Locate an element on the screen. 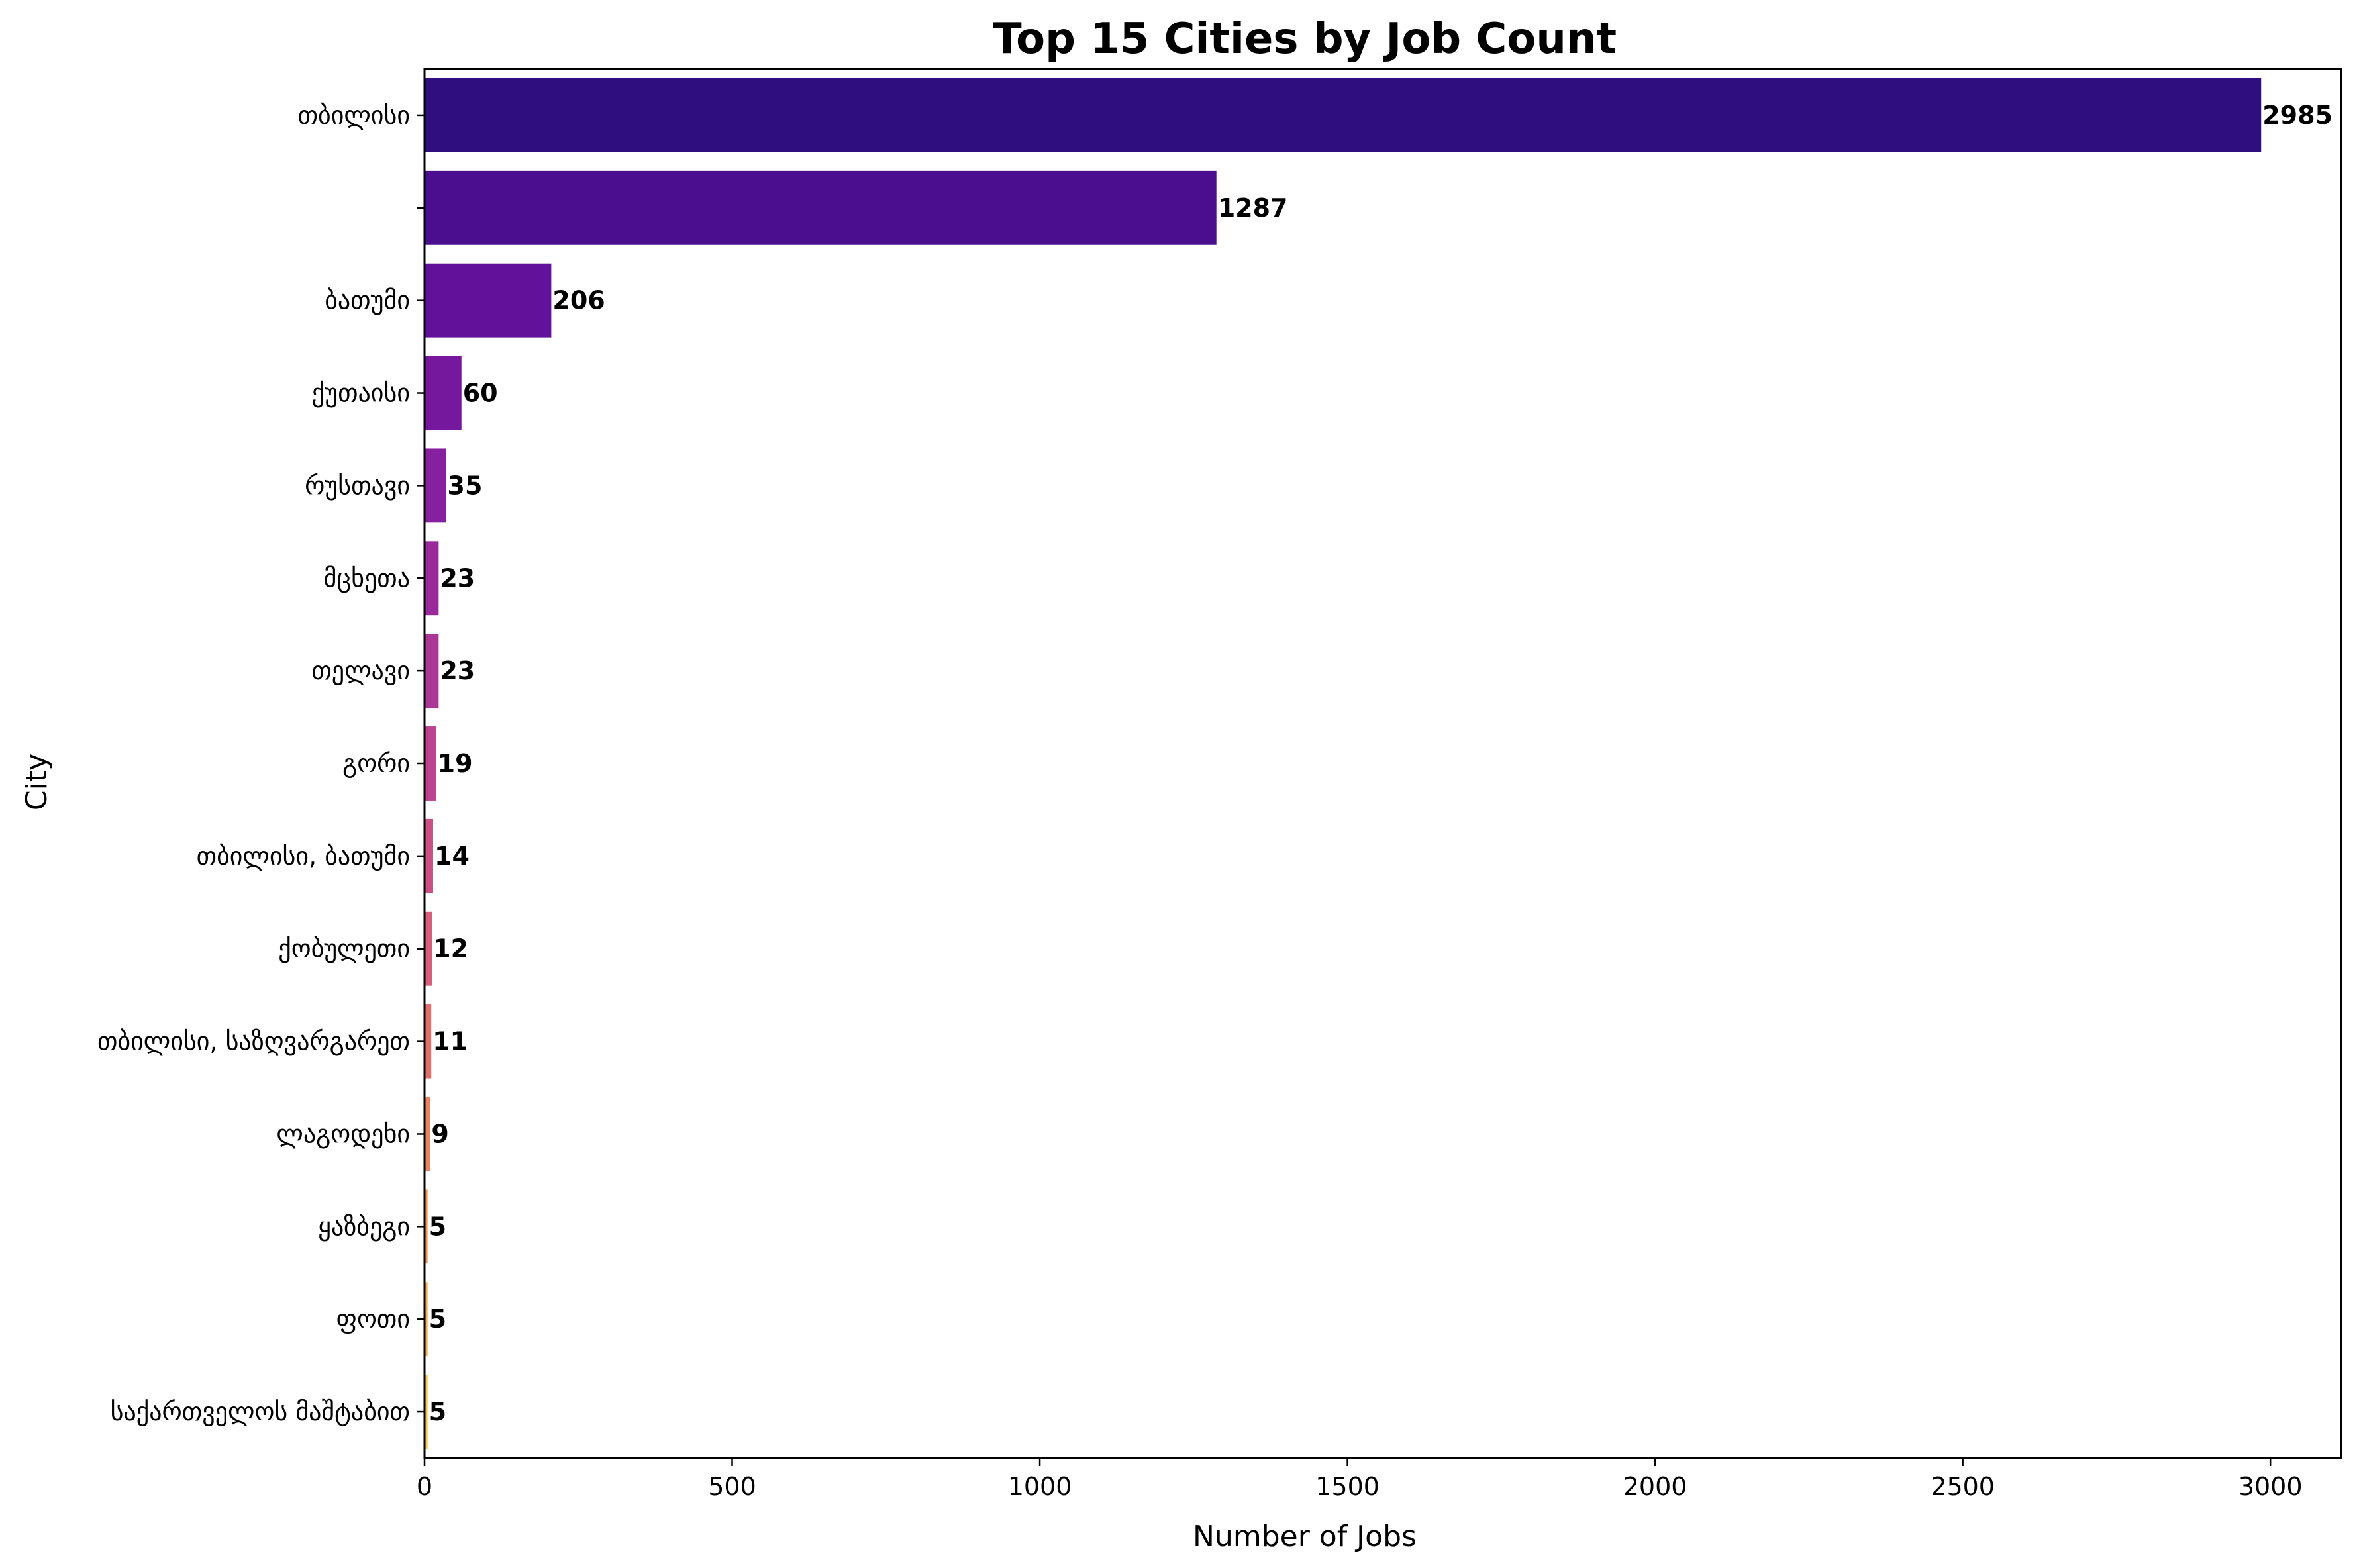 This screenshot has height=1568, width=2361. data-label: 60 is located at coordinates (480, 393).